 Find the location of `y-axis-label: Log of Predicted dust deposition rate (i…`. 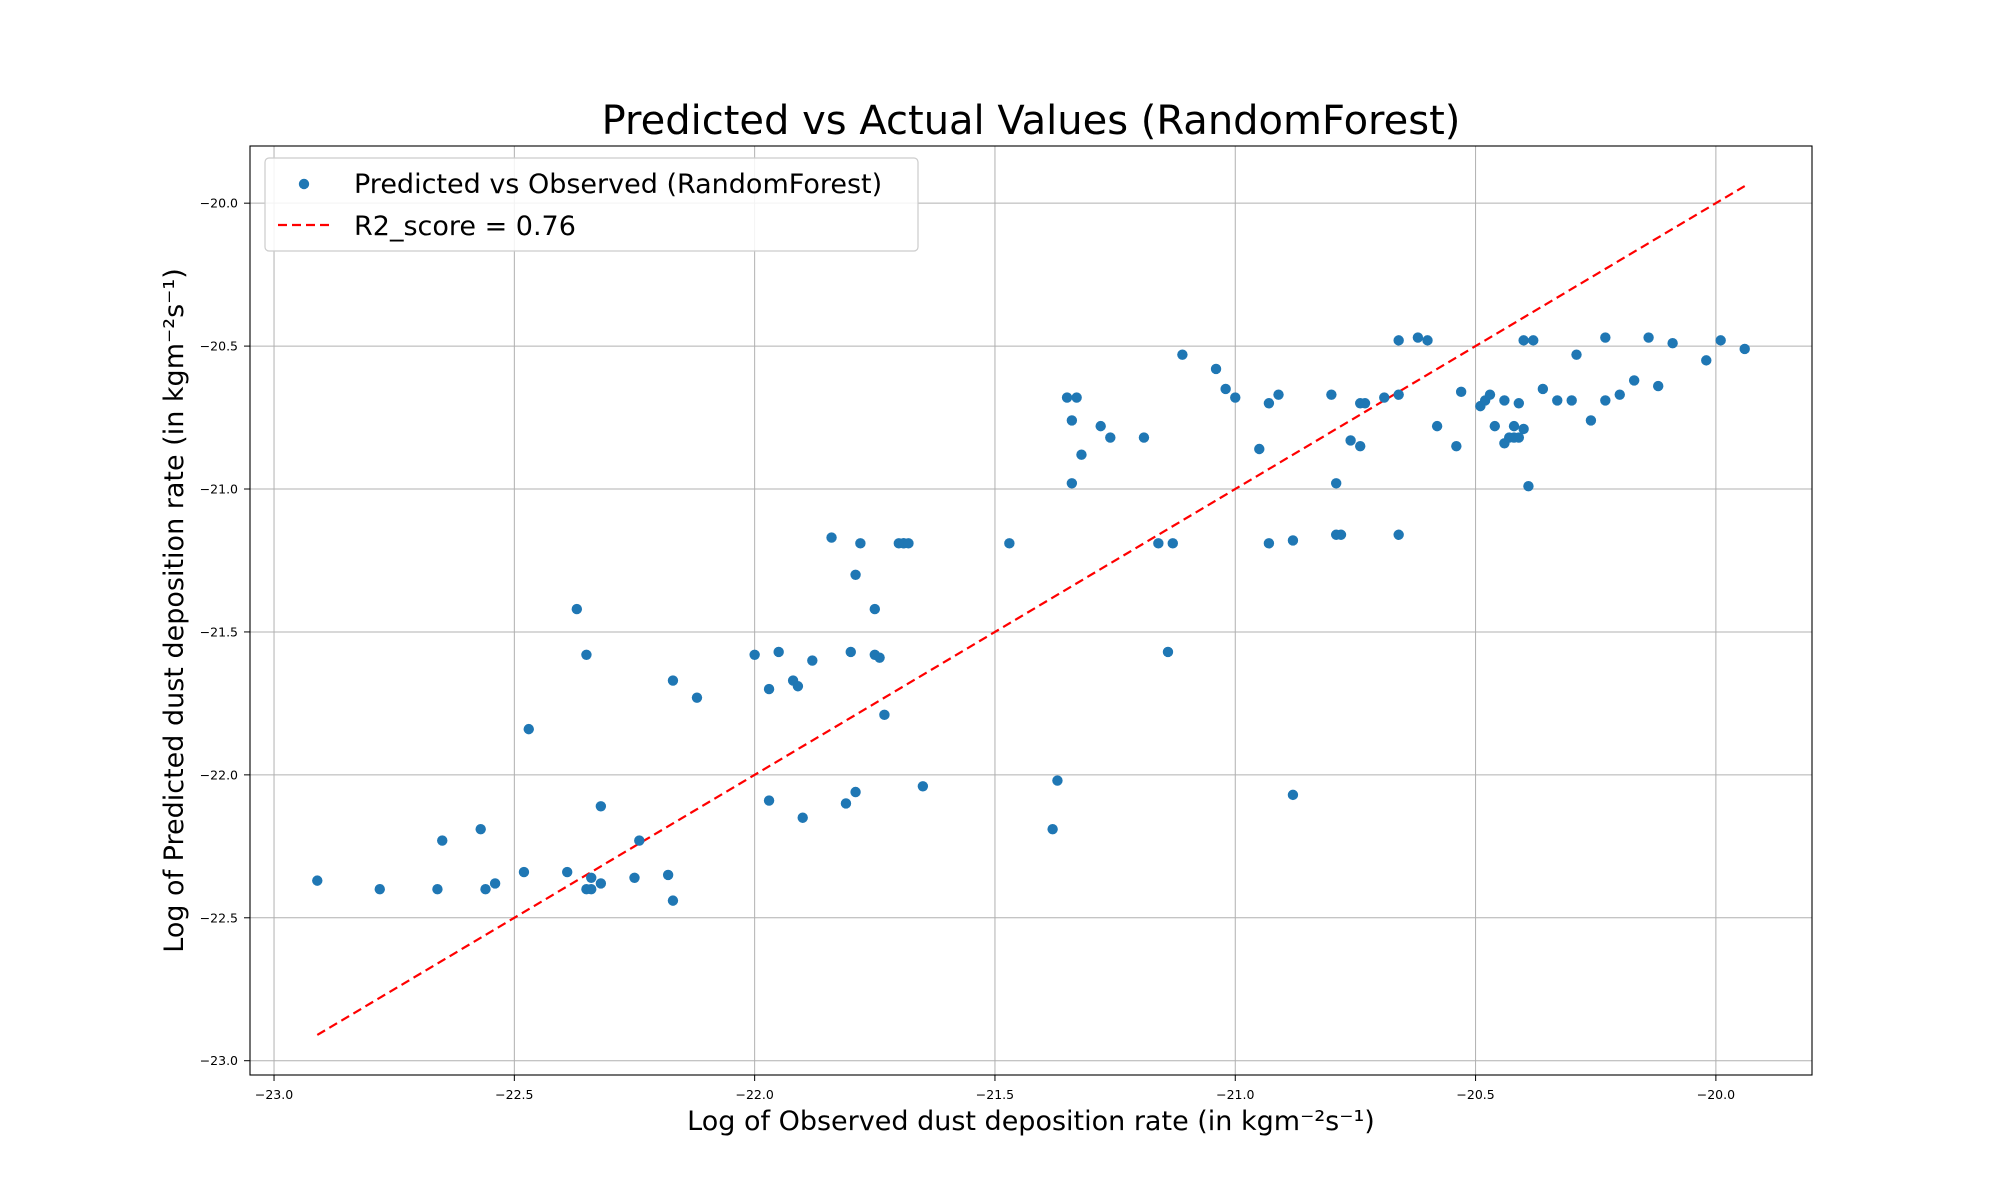

y-axis-label: Log of Predicted dust deposition rate (i… is located at coordinates (174, 610).